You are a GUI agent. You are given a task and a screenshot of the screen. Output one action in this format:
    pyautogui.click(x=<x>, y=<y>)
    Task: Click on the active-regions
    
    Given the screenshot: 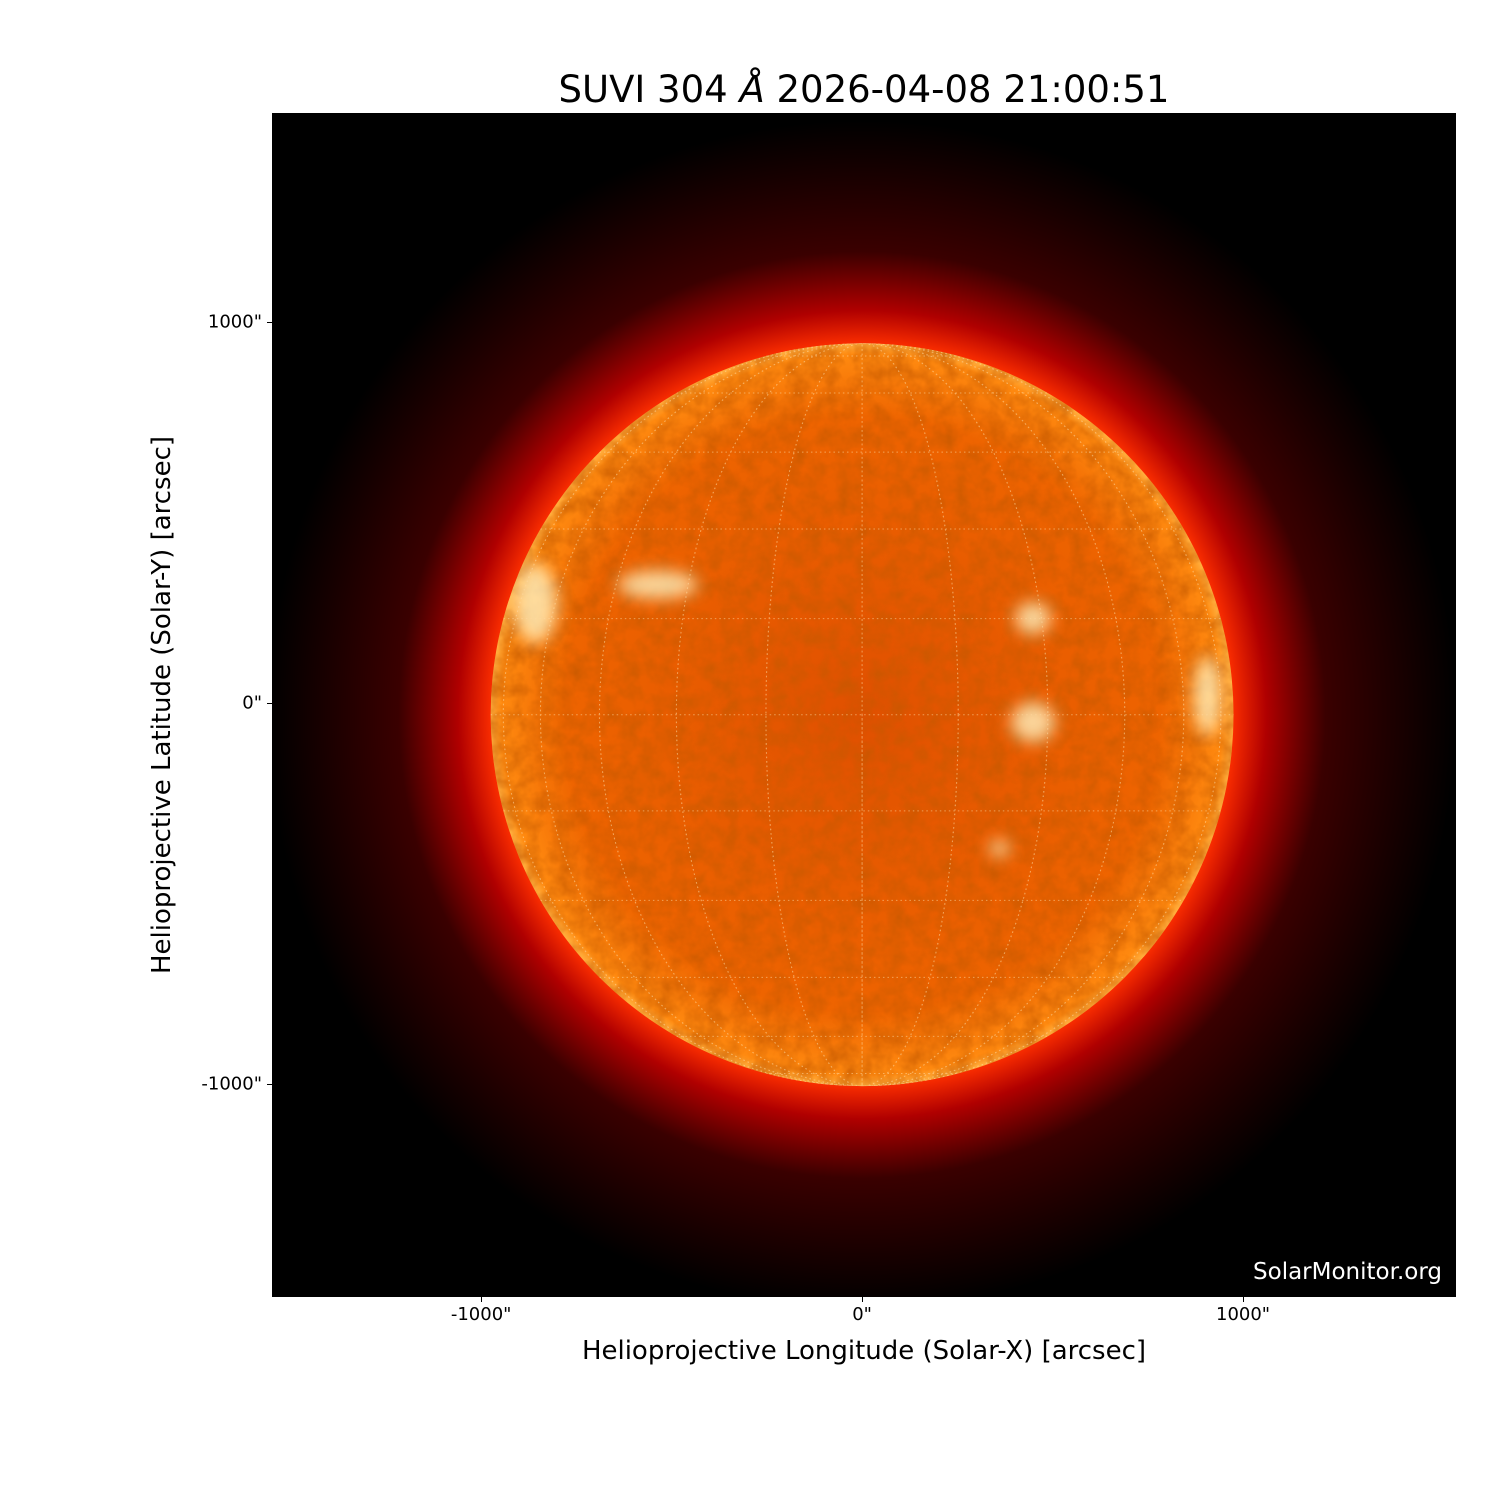 What is the action you would take?
    pyautogui.click(x=867, y=710)
    